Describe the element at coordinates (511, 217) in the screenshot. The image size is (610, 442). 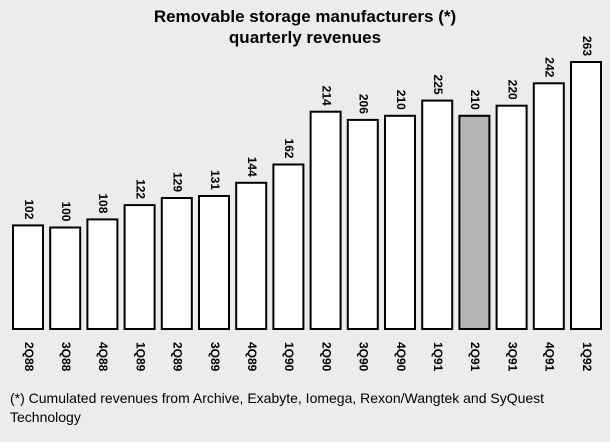
I see `bar-3Q91` at that location.